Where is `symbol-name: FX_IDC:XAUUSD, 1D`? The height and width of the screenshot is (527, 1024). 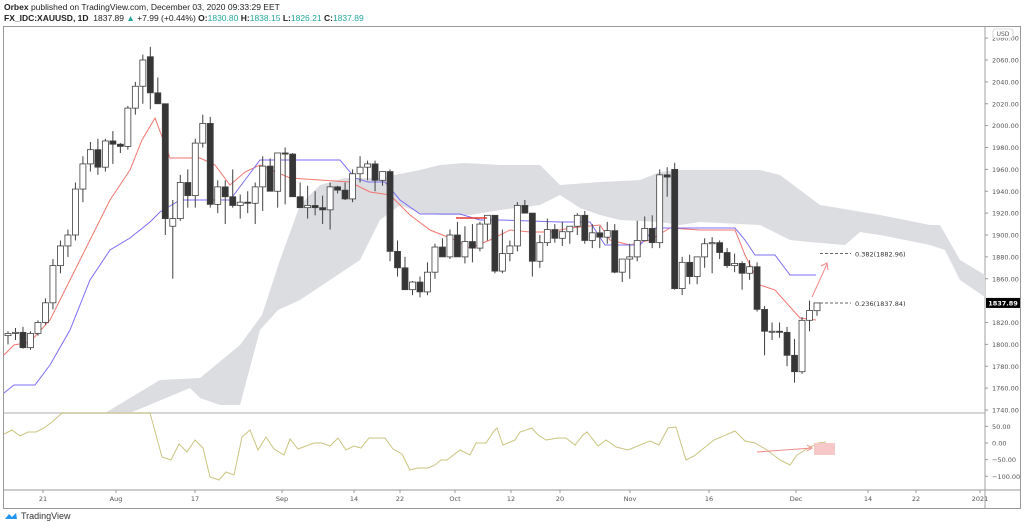 symbol-name: FX_IDC:XAUUSD, 1D is located at coordinates (46, 18).